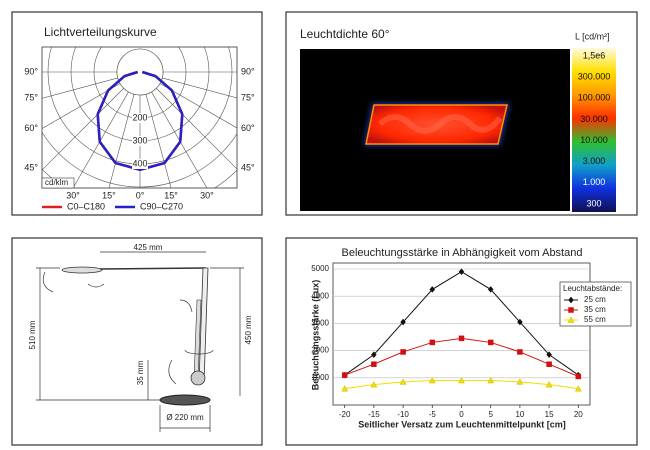 The image size is (650, 450). I want to click on x-tick-label: -5, so click(433, 414).